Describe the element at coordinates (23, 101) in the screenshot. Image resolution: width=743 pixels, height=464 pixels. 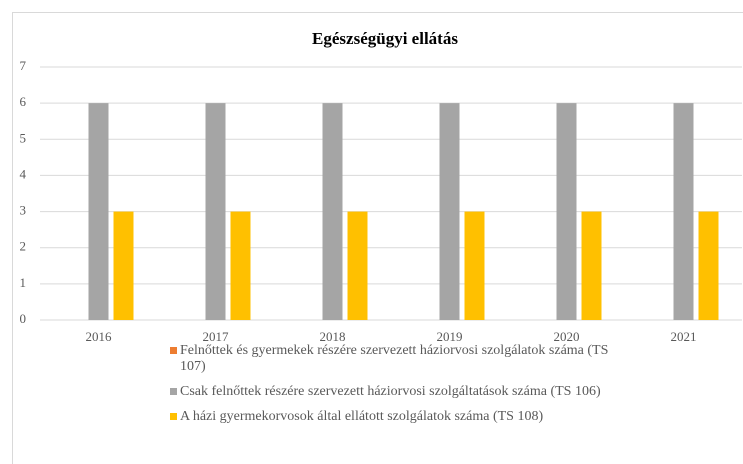
I see `y-tick-label: 6` at that location.